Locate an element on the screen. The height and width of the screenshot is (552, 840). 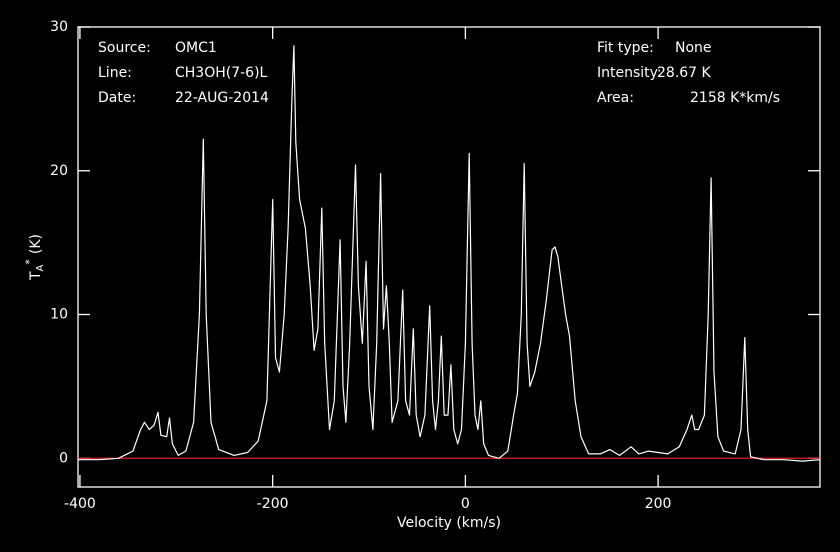
y-tick-label: 20 is located at coordinates (59, 171).